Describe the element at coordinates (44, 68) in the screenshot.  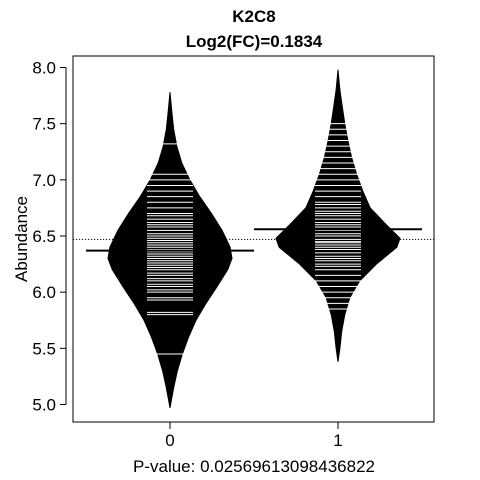
I see `y-tick-label: 8.0` at that location.